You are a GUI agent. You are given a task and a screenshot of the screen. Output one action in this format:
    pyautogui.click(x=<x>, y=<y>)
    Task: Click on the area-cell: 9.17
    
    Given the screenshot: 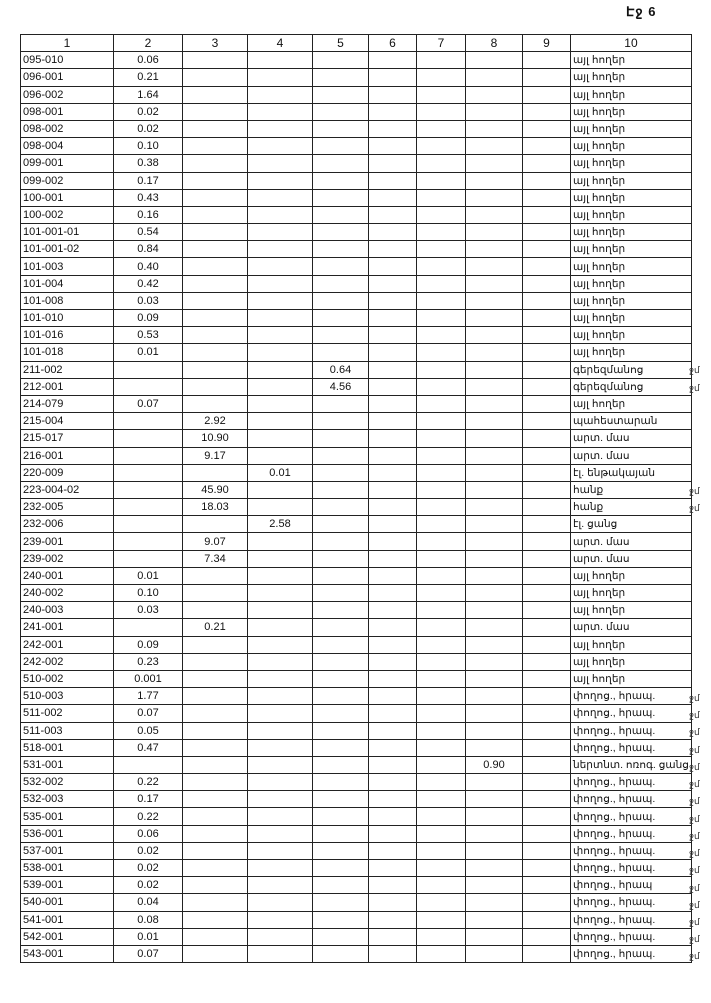 What is the action you would take?
    pyautogui.click(x=215, y=455)
    